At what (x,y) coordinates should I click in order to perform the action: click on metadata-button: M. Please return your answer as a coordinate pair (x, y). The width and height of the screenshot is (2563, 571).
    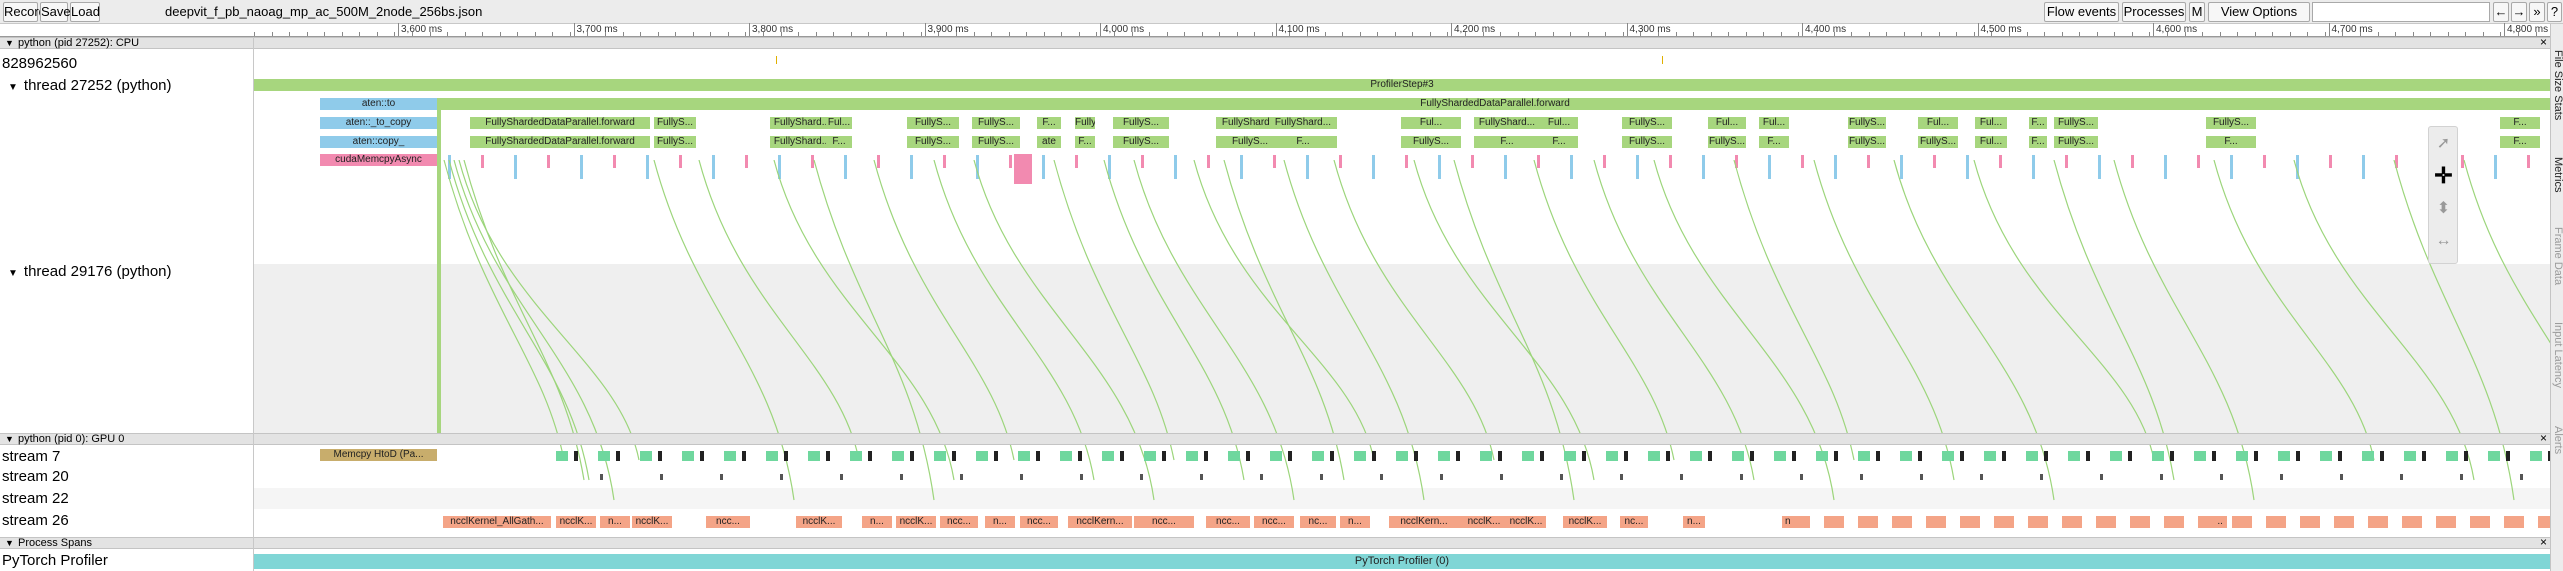
    Looking at the image, I should click on (2197, 12).